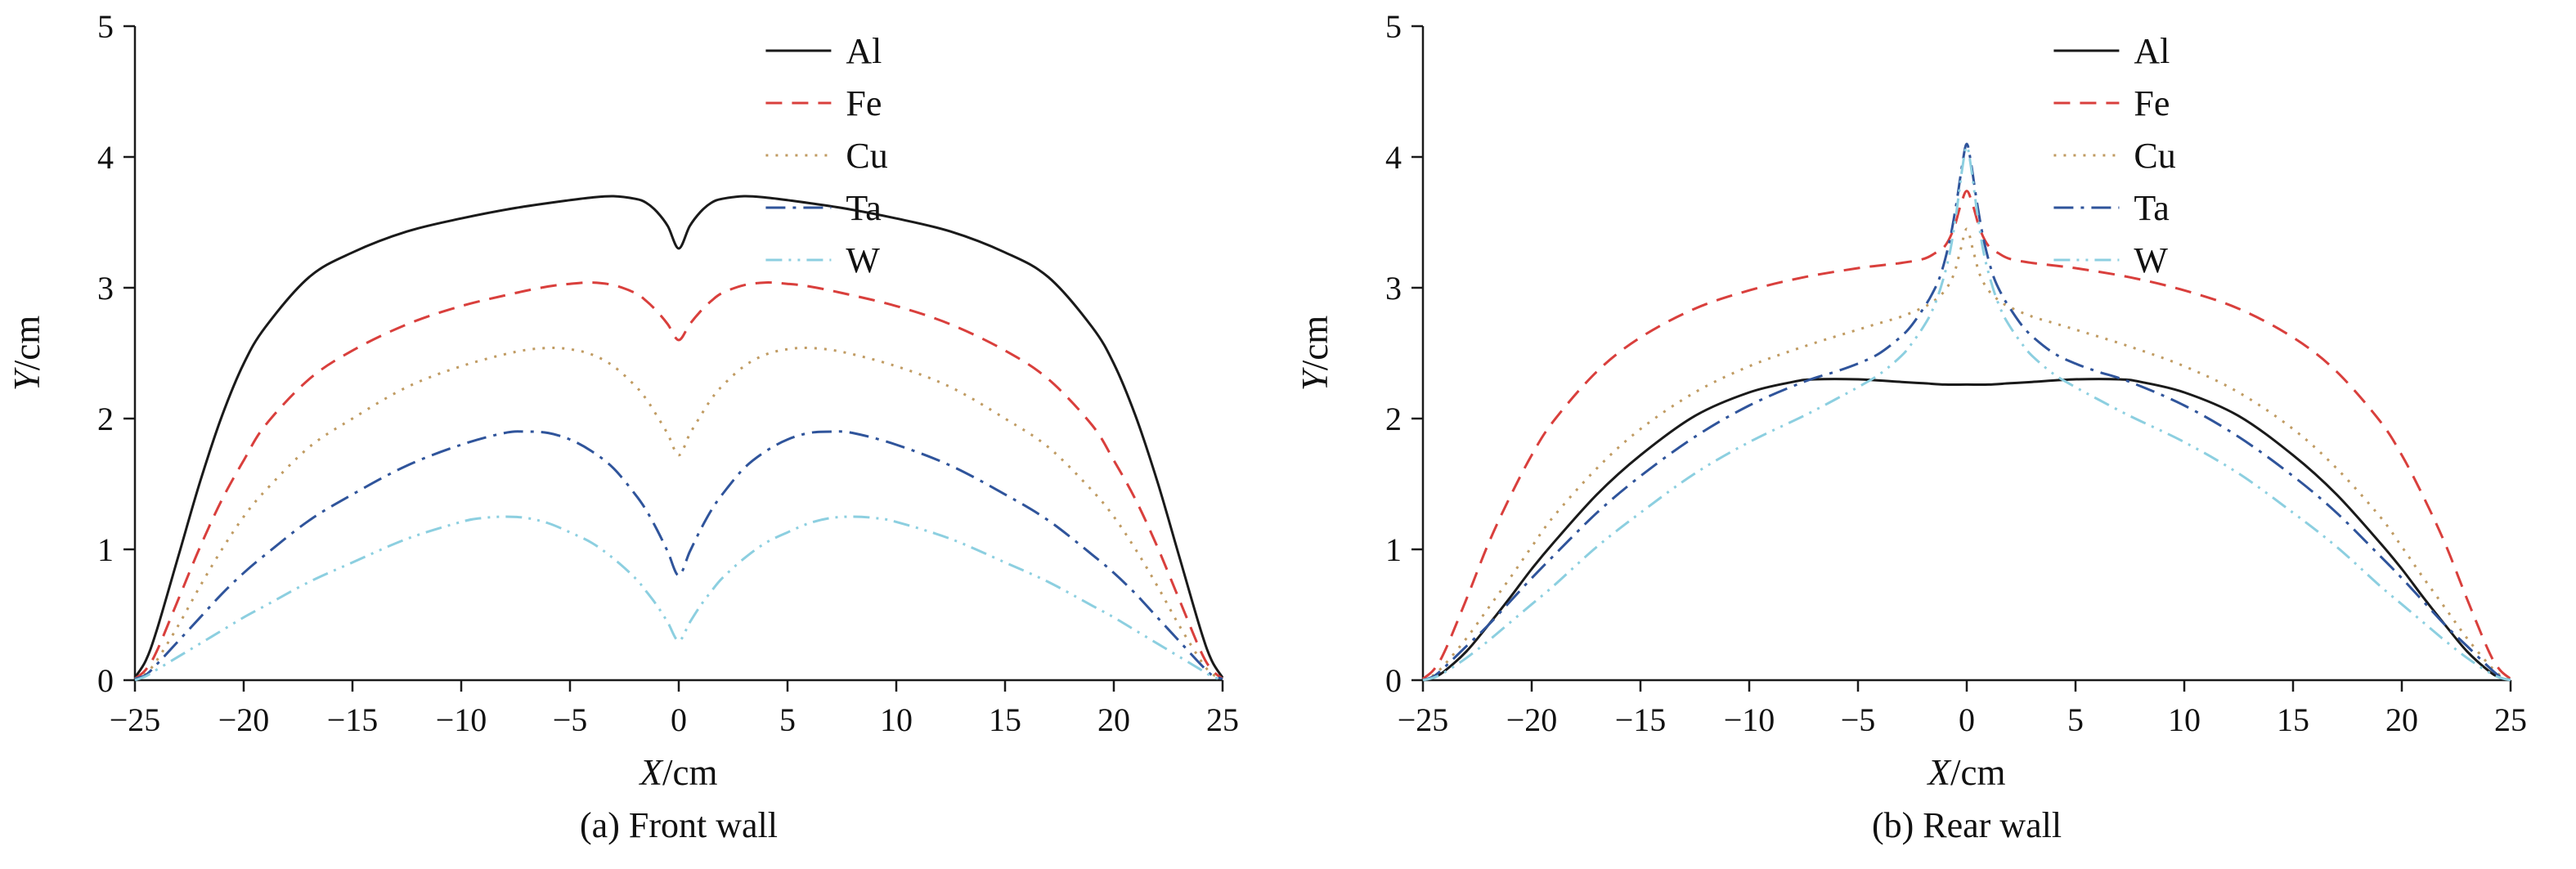 This screenshot has height=869, width=2576. I want to click on series-line-ta, so click(678, 555).